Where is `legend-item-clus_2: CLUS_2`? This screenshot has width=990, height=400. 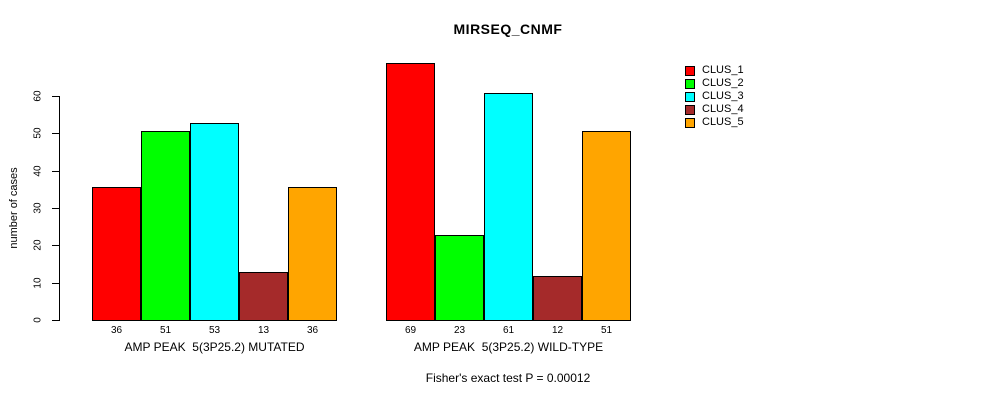 legend-item-clus_2: CLUS_2 is located at coordinates (714, 83).